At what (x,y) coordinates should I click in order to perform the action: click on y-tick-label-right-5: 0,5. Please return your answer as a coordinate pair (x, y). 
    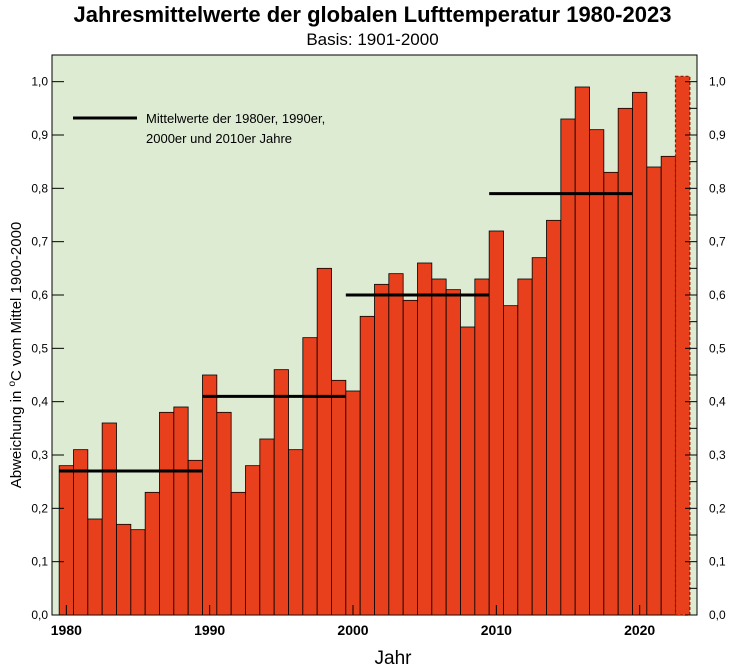
    Looking at the image, I should click on (717, 348).